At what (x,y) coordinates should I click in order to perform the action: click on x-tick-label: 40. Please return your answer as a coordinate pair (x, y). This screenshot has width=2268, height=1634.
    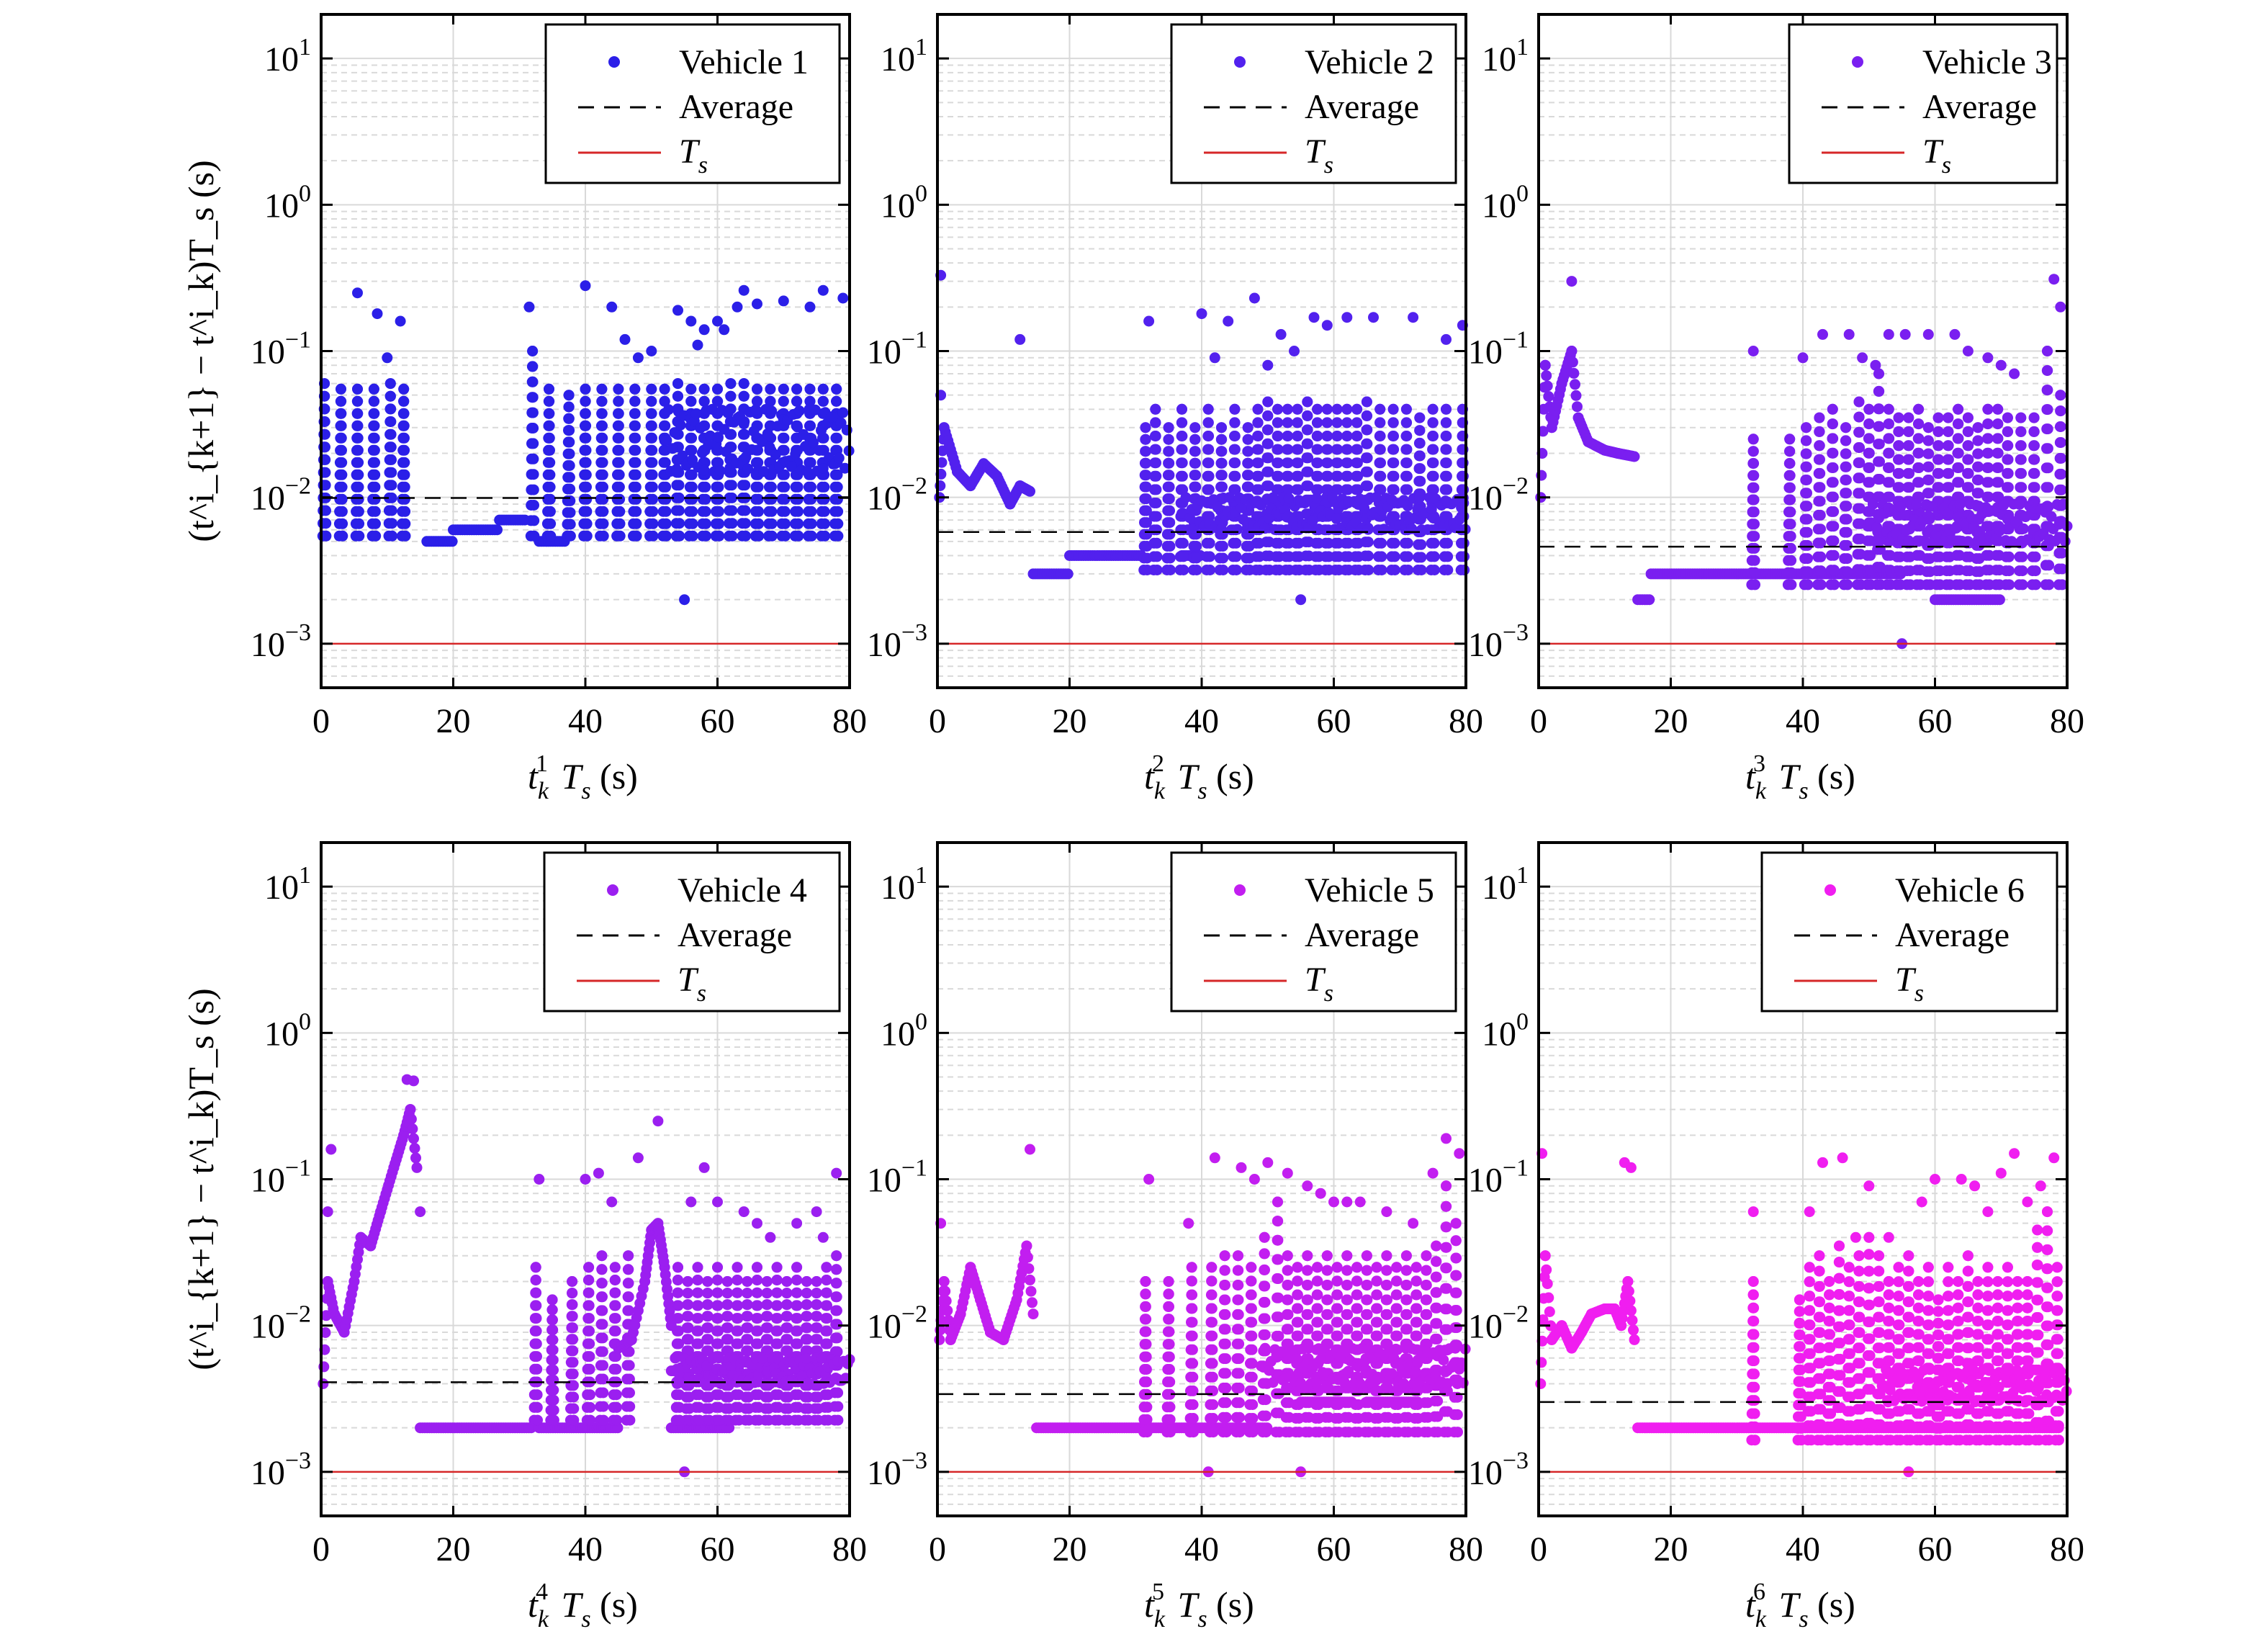
    Looking at the image, I should click on (585, 721).